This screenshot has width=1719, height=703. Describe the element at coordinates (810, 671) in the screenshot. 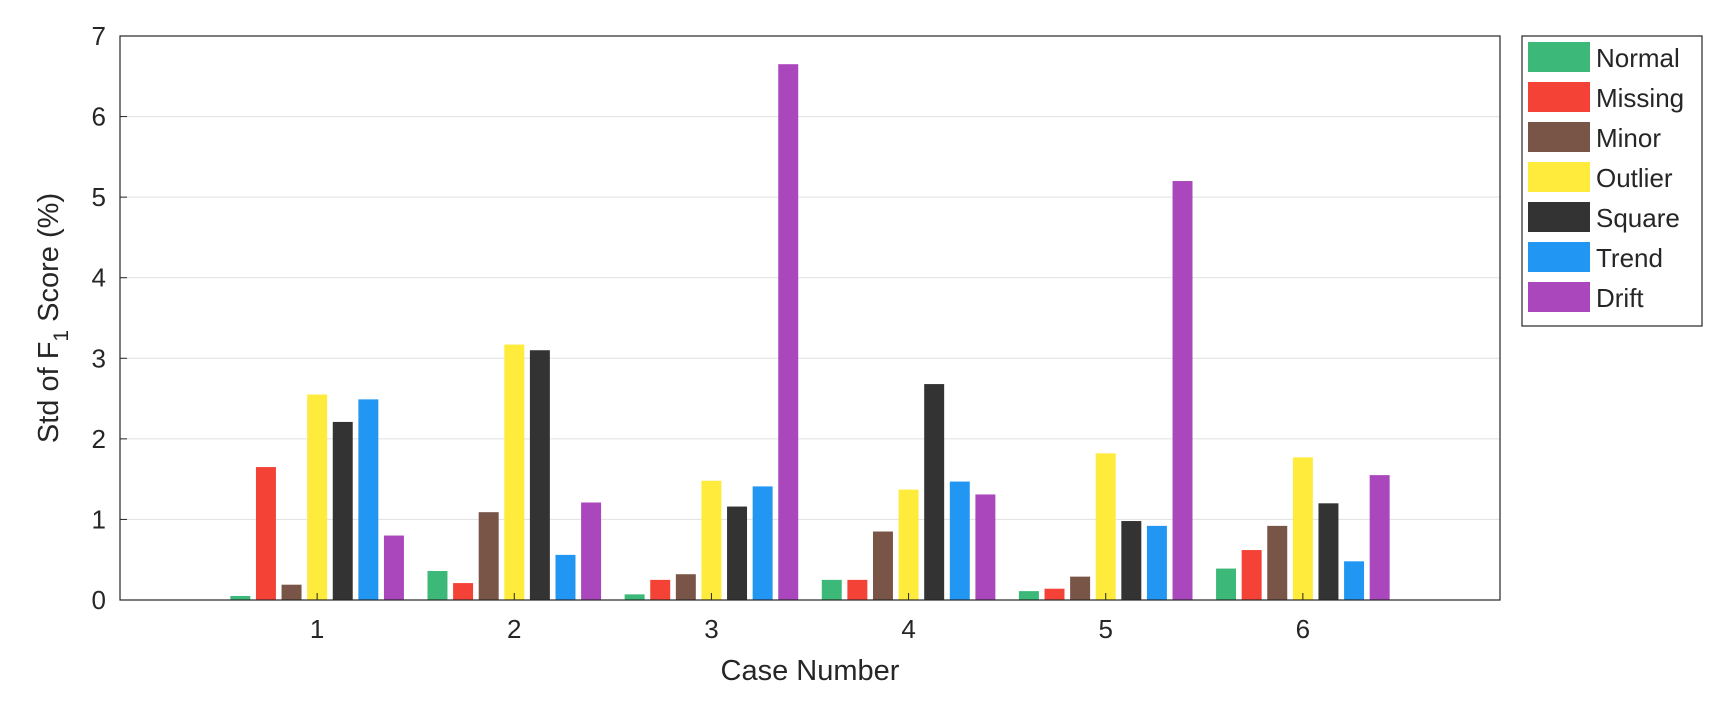

I see `x-axis-title: Case Number` at that location.